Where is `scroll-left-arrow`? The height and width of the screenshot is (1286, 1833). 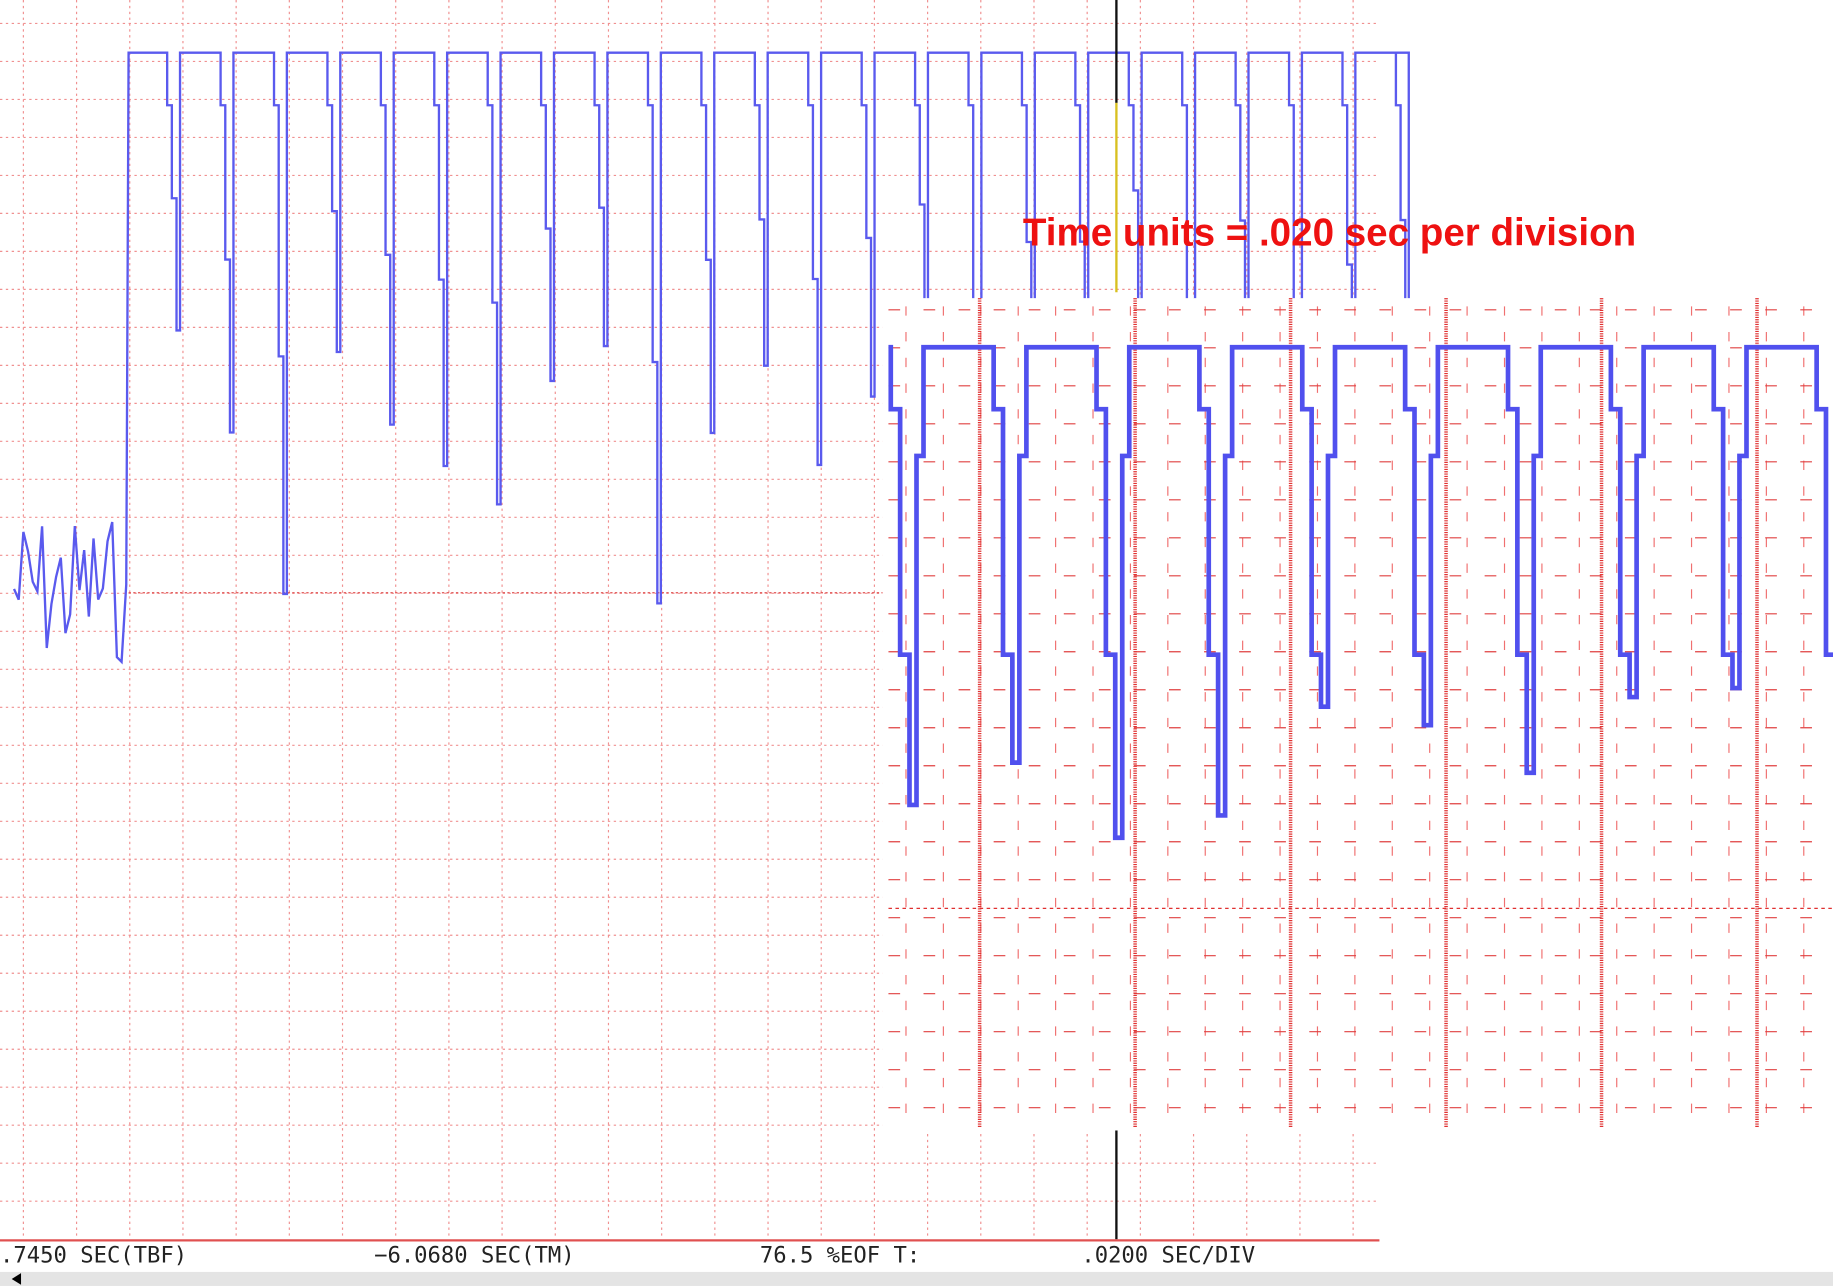 scroll-left-arrow is located at coordinates (16, 1279).